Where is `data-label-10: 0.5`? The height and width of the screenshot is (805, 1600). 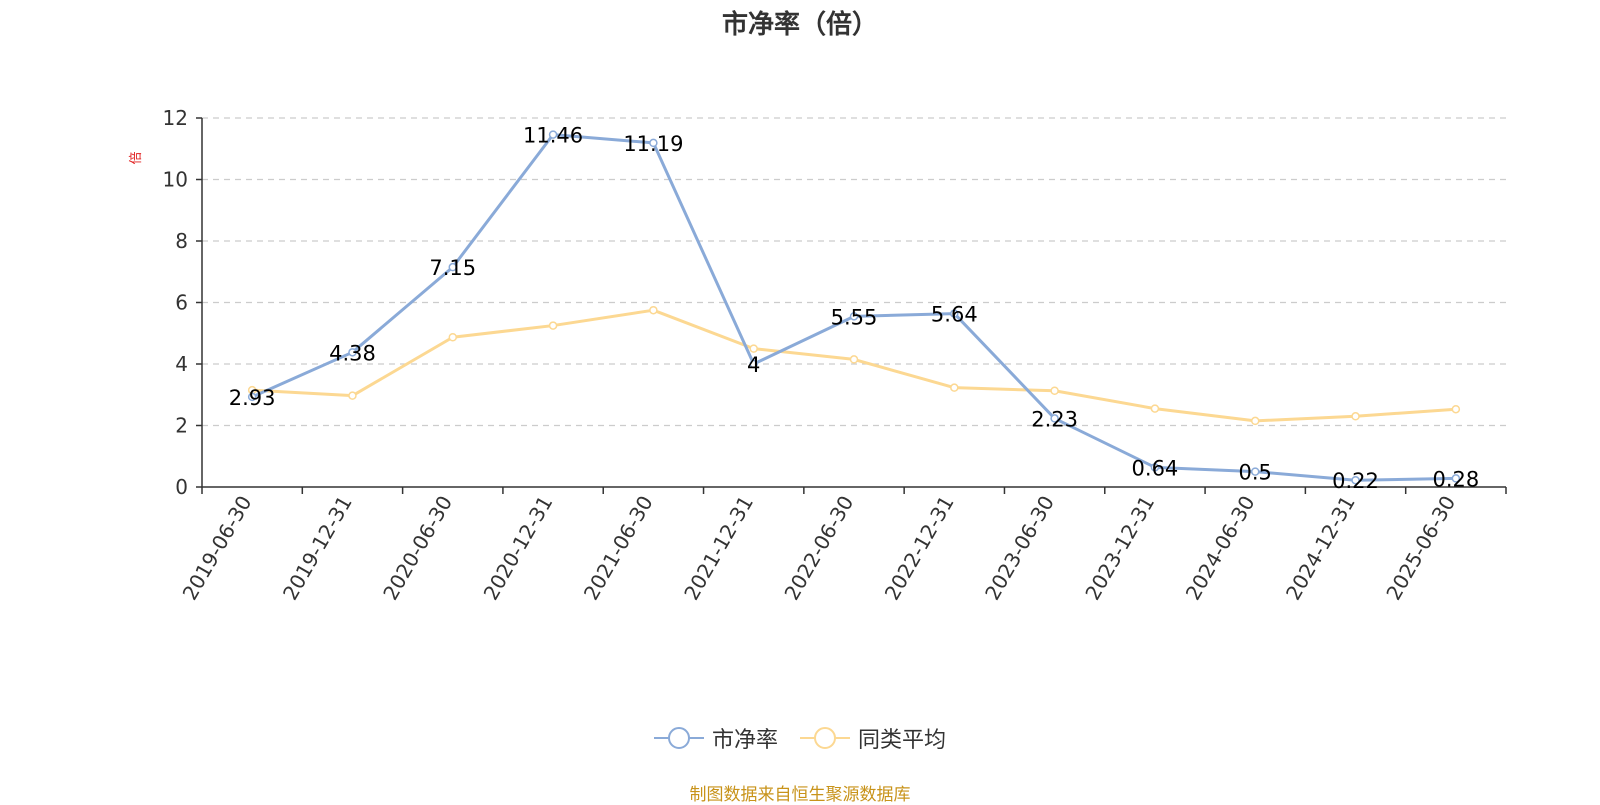 data-label-10: 0.5 is located at coordinates (1255, 473).